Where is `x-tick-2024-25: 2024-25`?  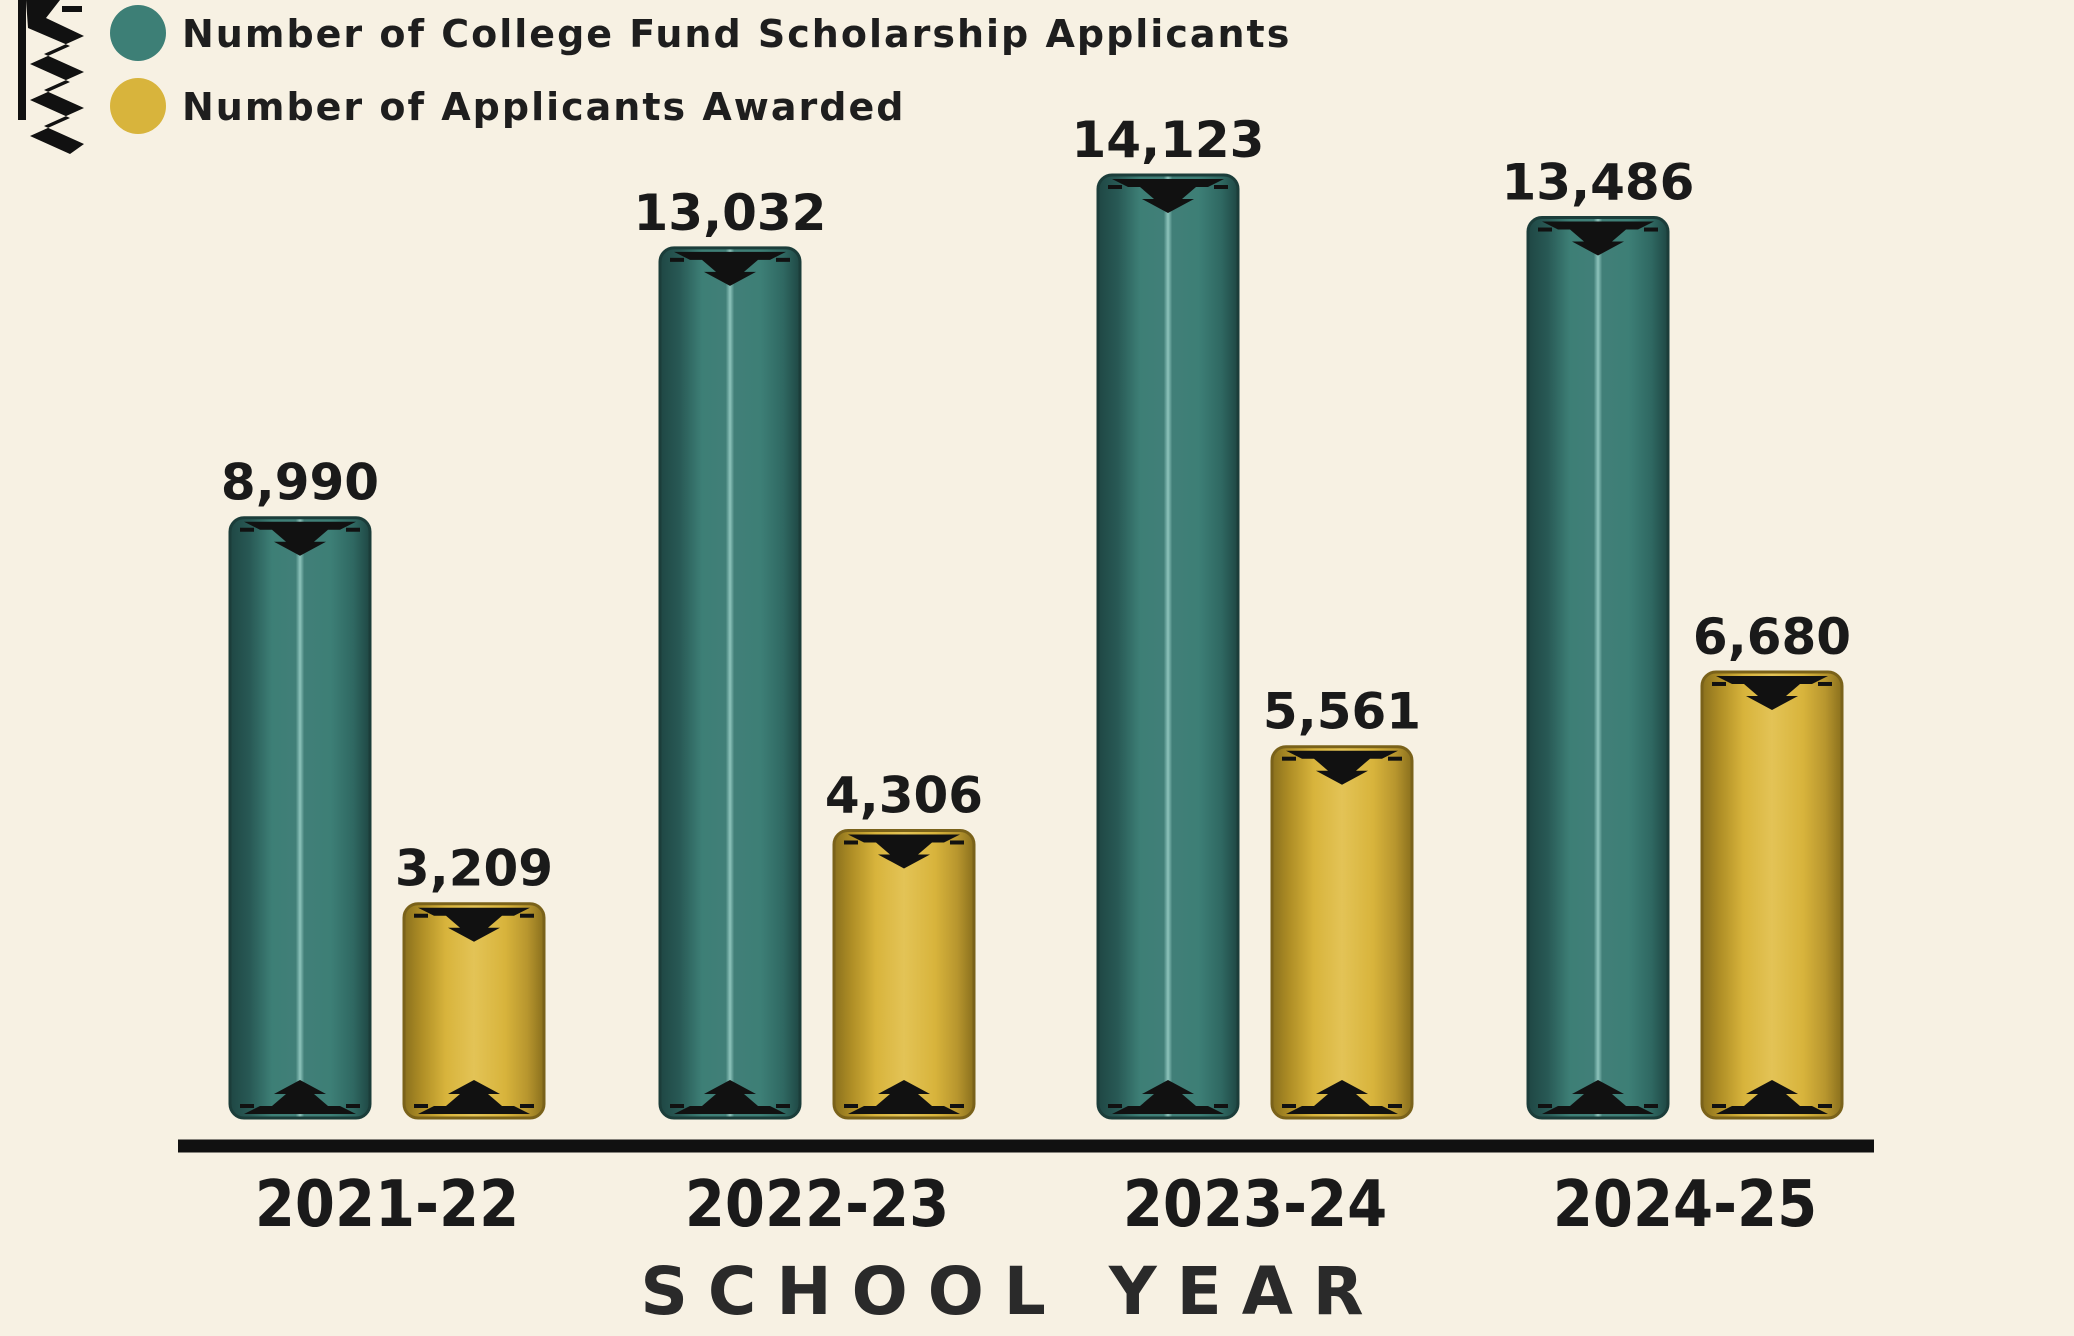 x-tick-2024-25: 2024-25 is located at coordinates (1685, 1205).